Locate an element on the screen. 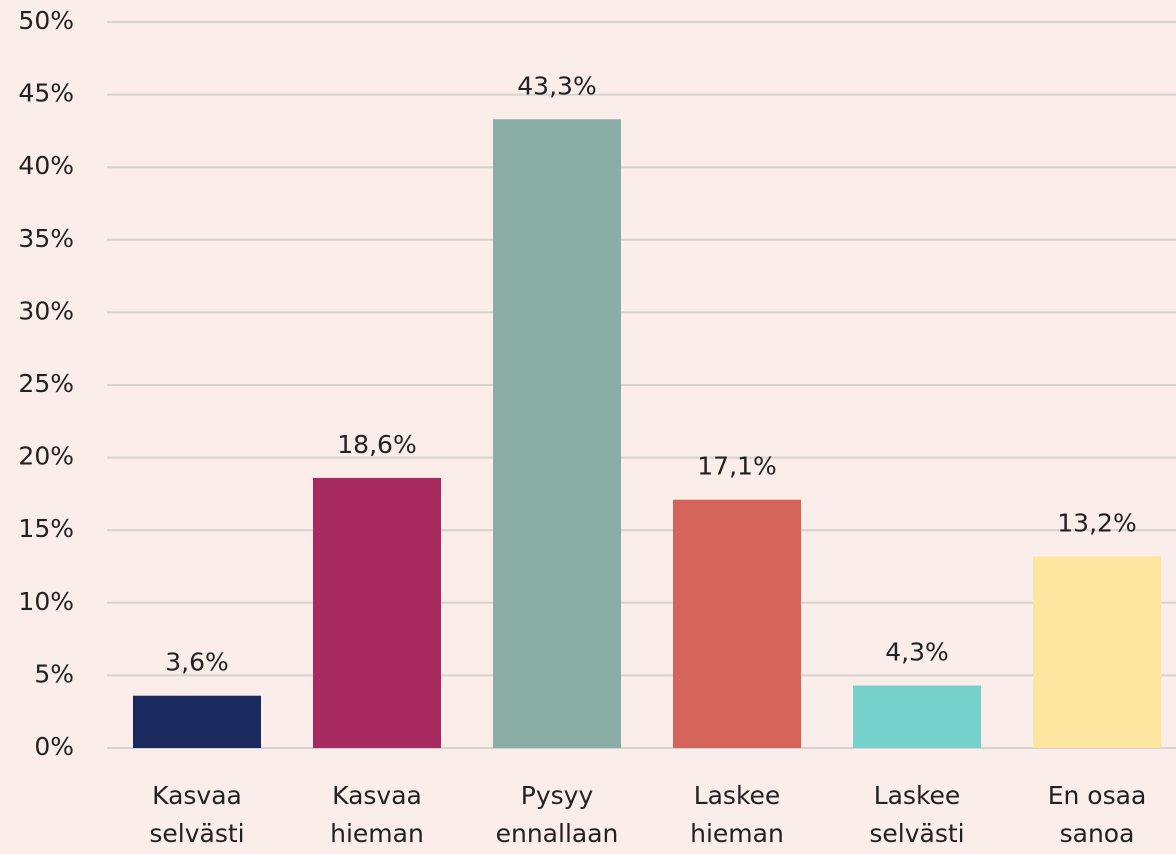 The image size is (1176, 854). x-tick-label: En osaa sanoa is located at coordinates (1097, 814).